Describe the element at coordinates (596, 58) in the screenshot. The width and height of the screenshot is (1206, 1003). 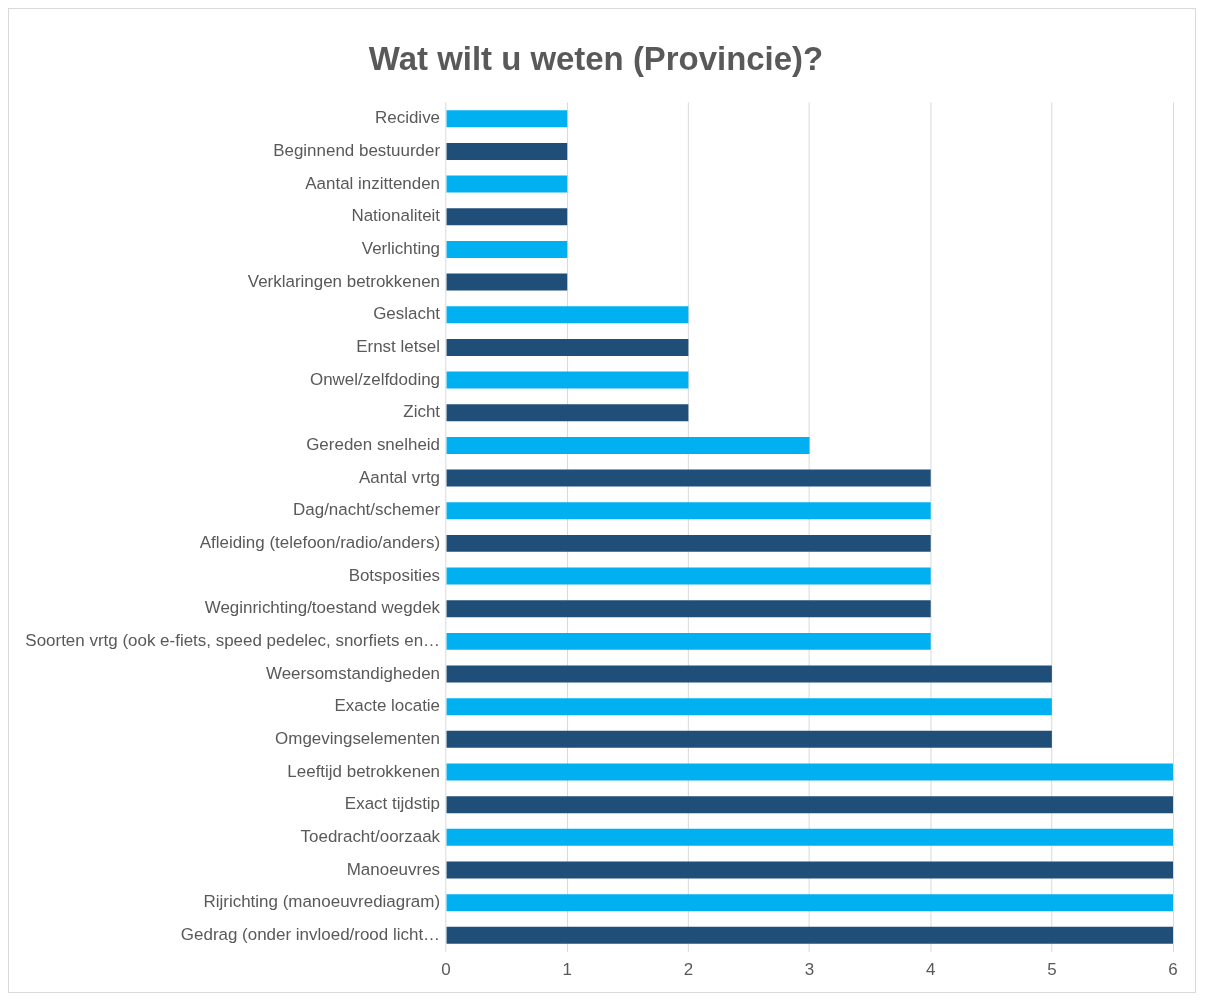
I see `chart-title: Wat wilt u weten (Provincie)?` at that location.